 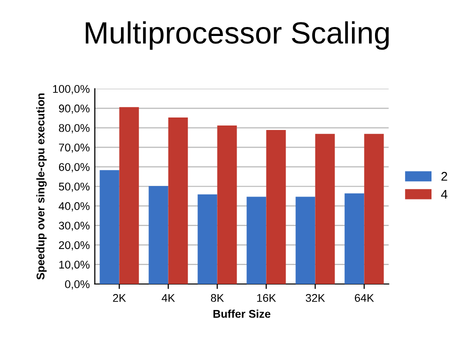 What do you see at coordinates (74, 109) in the screenshot?
I see `y-tick-label: 90,0%` at bounding box center [74, 109].